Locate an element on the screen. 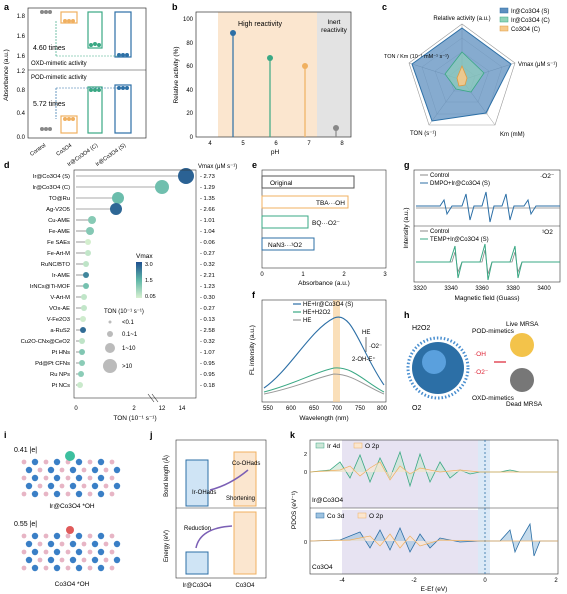 This screenshot has width=567, height=594. j-arrow-shortening is located at coordinates (229, 480).